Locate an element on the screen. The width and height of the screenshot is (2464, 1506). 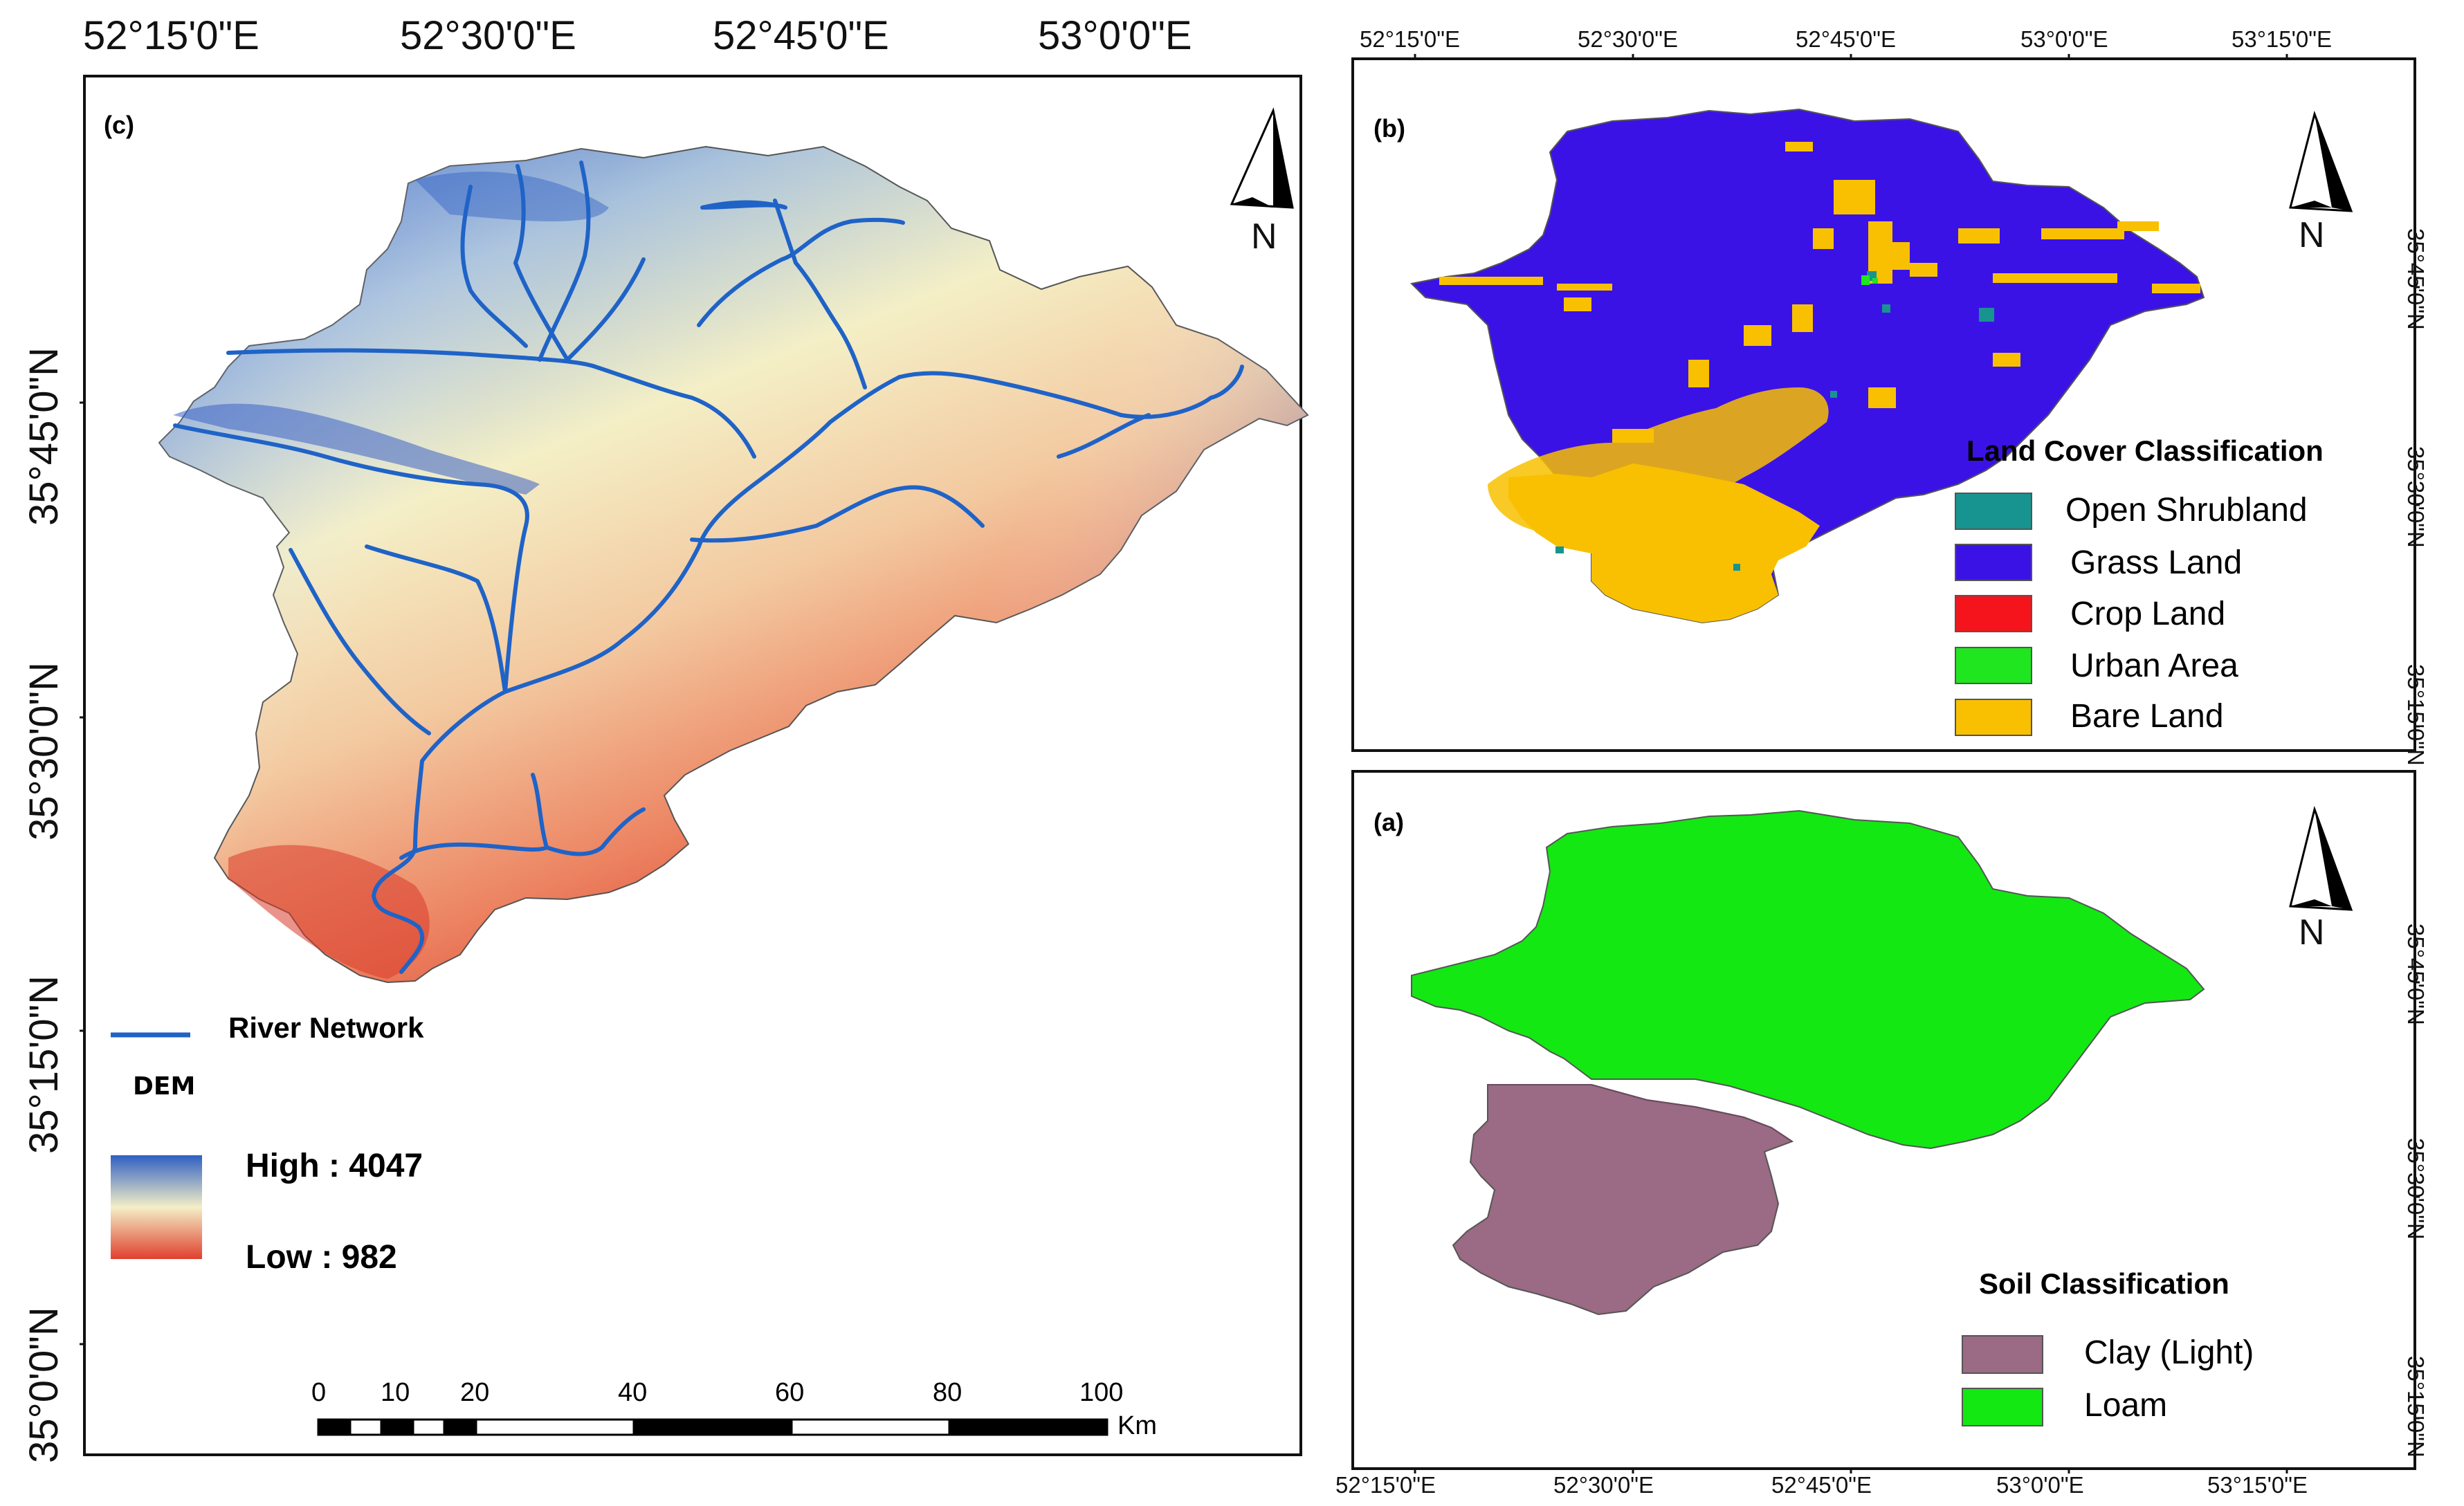
dem-ridge is located at coordinates (356, 449).